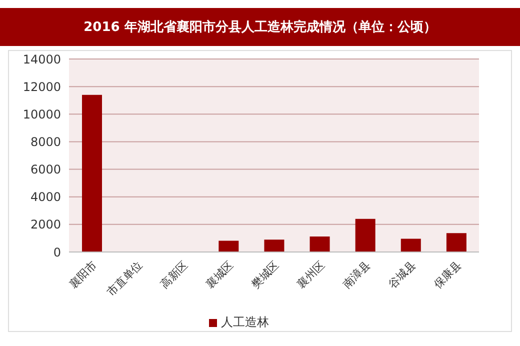  I want to click on x-tick-label: 高新区, so click(174, 274).